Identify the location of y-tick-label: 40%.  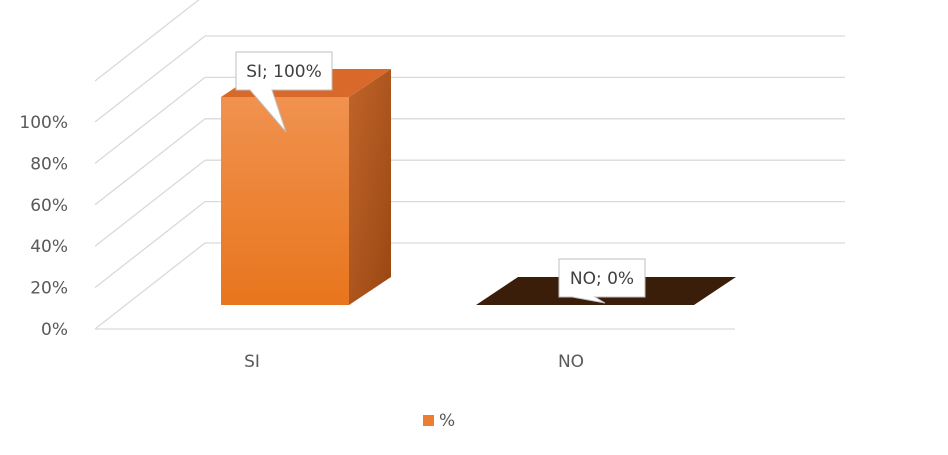
(49, 247).